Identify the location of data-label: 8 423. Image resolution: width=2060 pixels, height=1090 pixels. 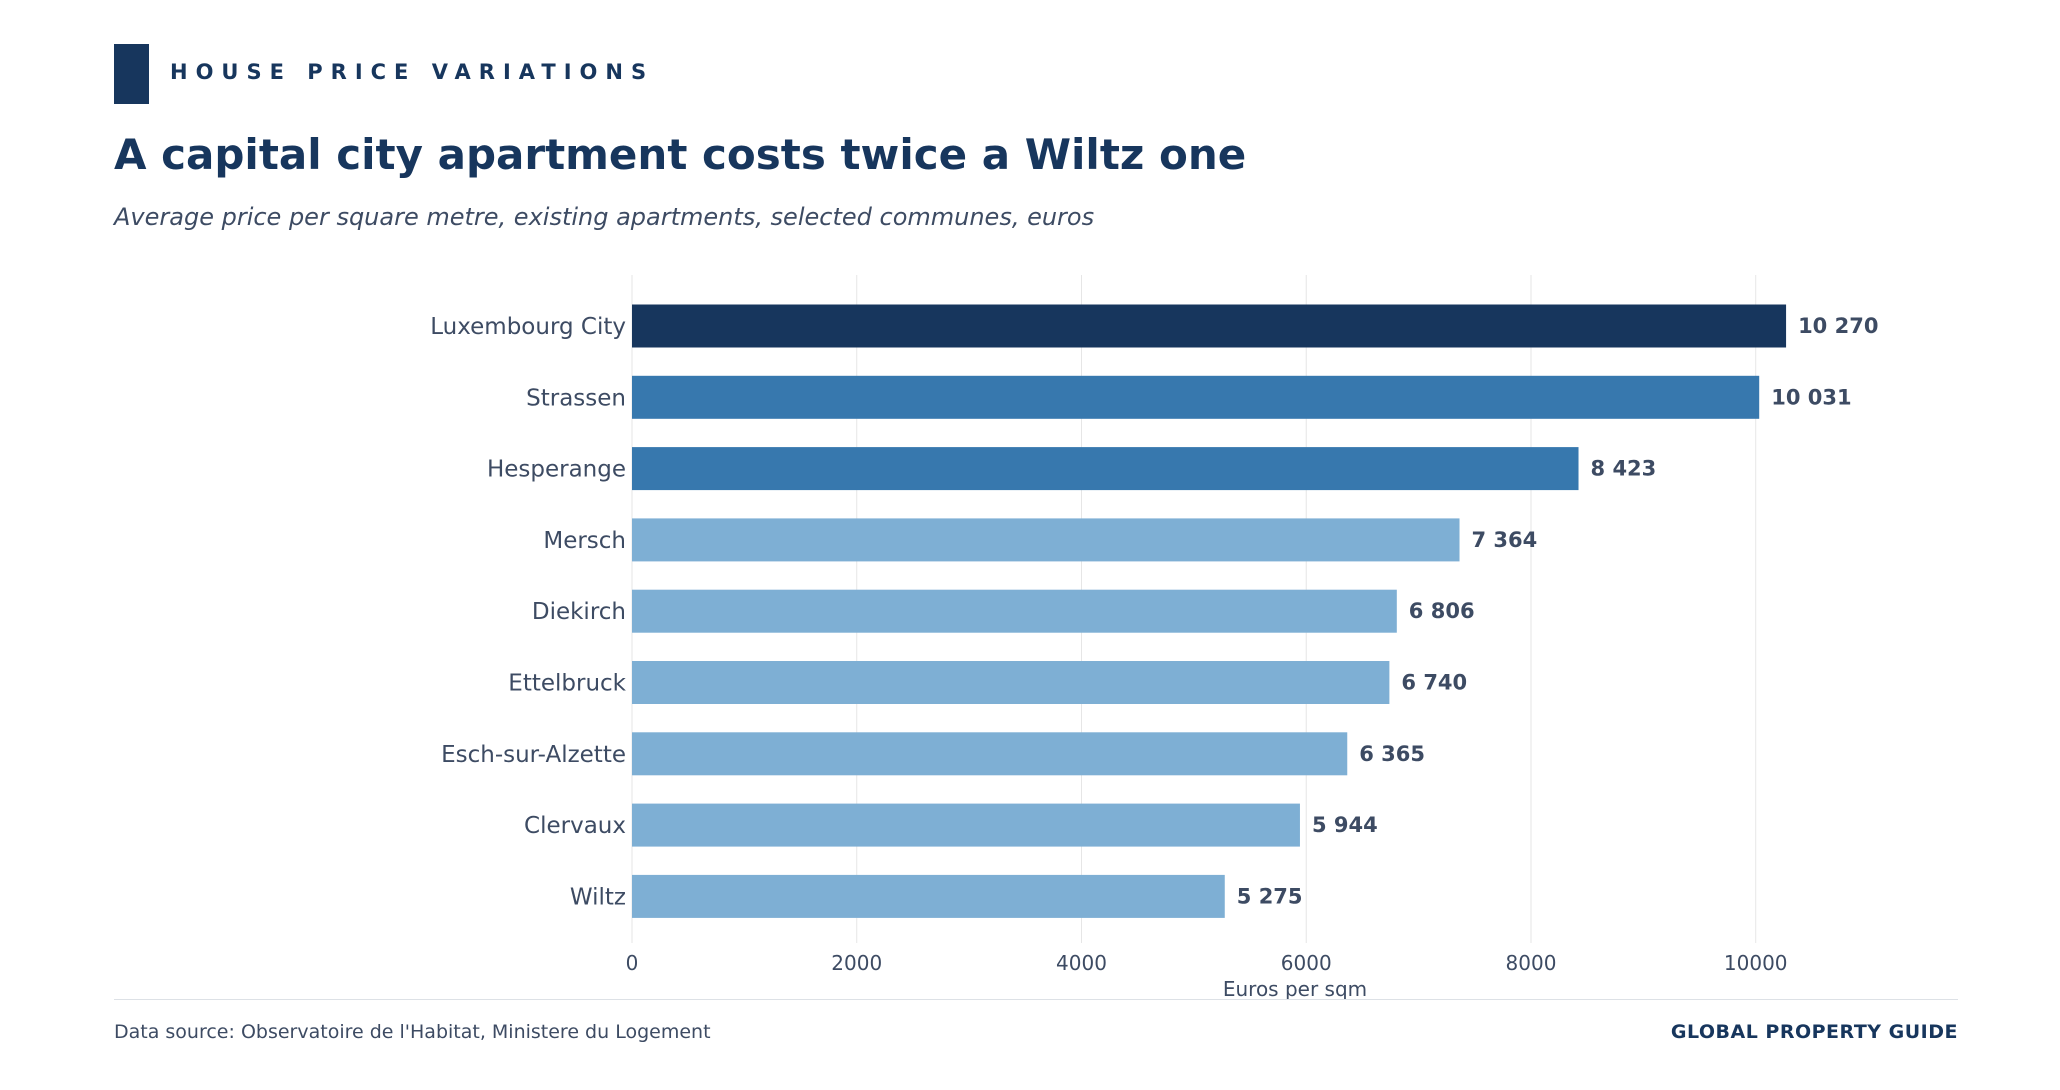
(1624, 469).